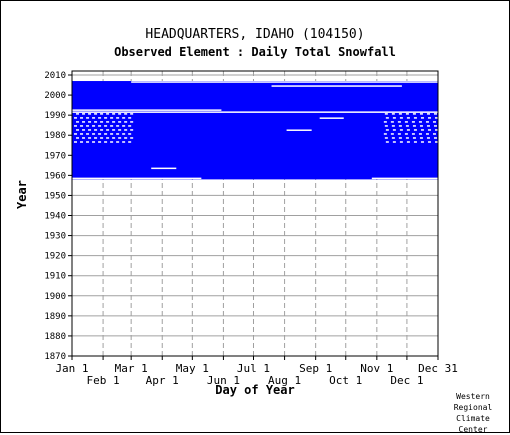 The height and width of the screenshot is (435, 510). Describe the element at coordinates (473, 429) in the screenshot. I see `credit-line: Center` at that location.